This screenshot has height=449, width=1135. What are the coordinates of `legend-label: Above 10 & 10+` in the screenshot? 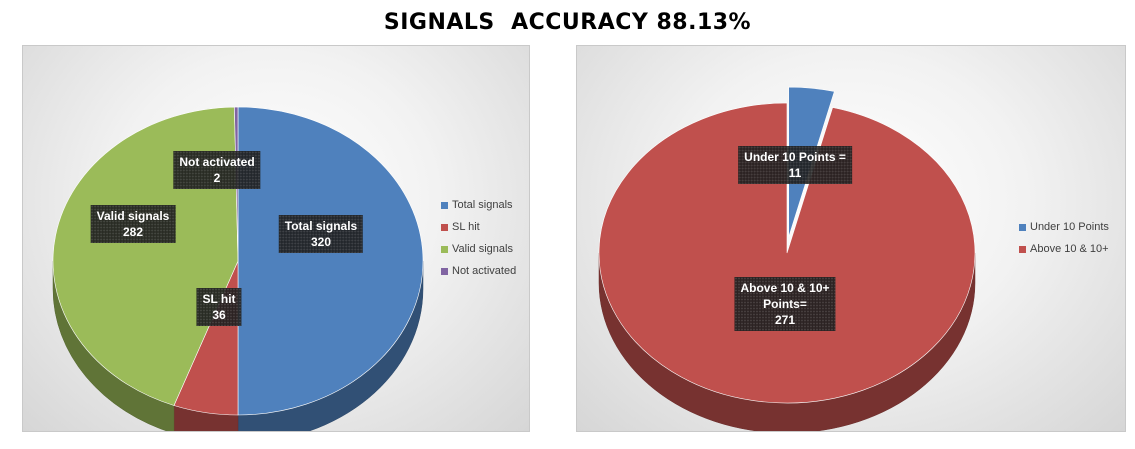 It's located at (1069, 249).